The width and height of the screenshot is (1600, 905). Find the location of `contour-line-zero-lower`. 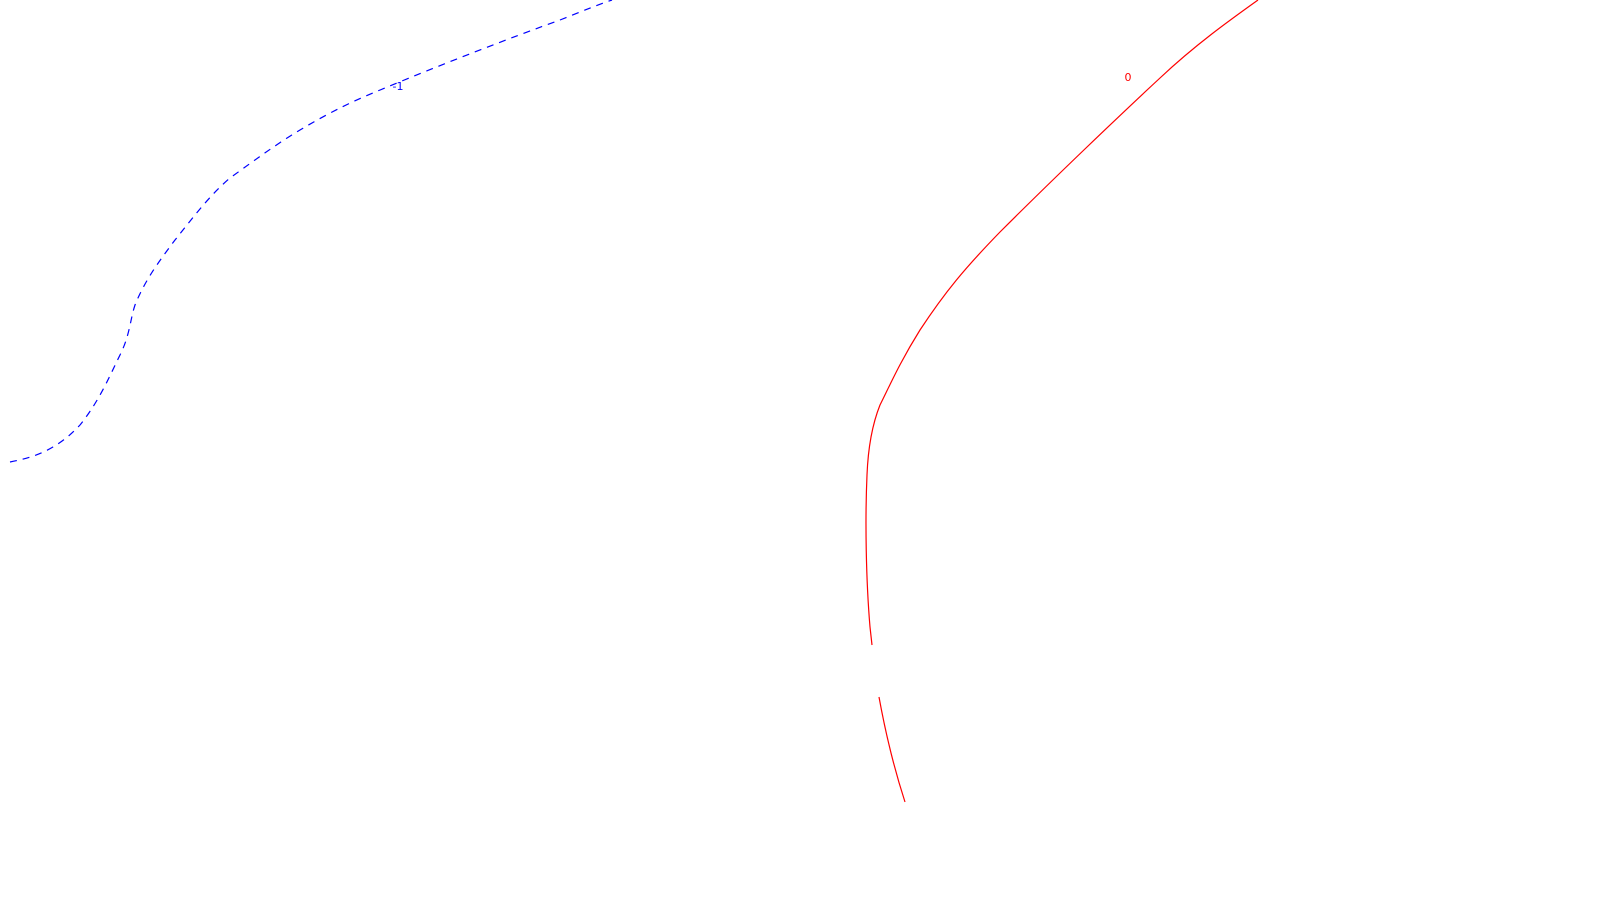

contour-line-zero-lower is located at coordinates (892, 749).